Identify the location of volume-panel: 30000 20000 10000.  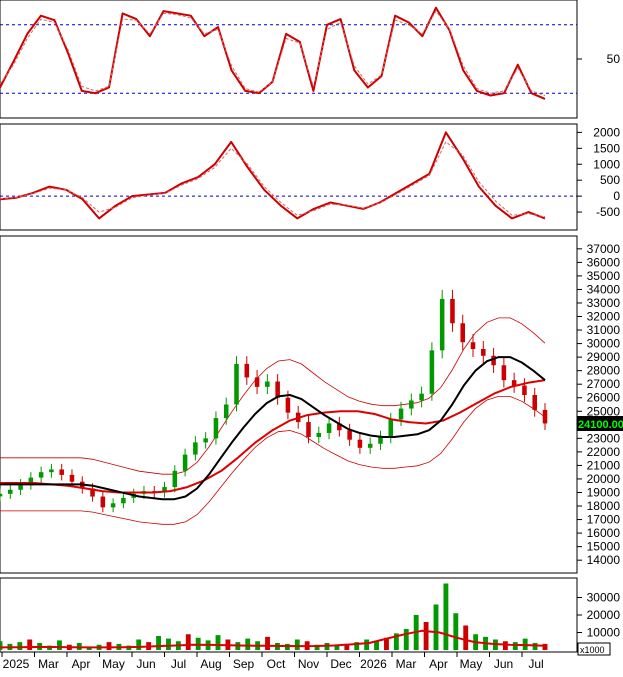
(310, 616).